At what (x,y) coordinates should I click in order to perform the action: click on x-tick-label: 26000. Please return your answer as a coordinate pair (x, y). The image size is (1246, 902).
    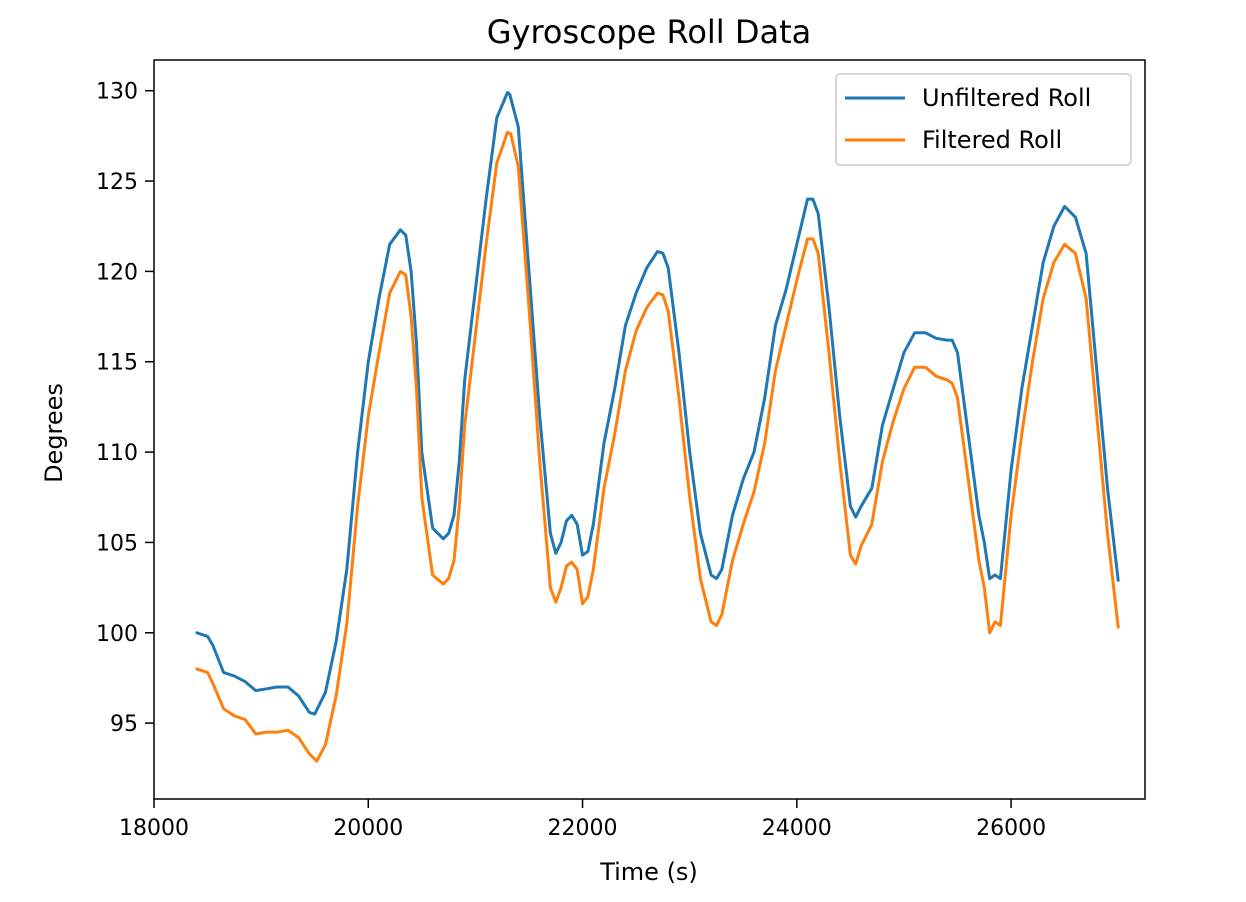
    Looking at the image, I should click on (1011, 828).